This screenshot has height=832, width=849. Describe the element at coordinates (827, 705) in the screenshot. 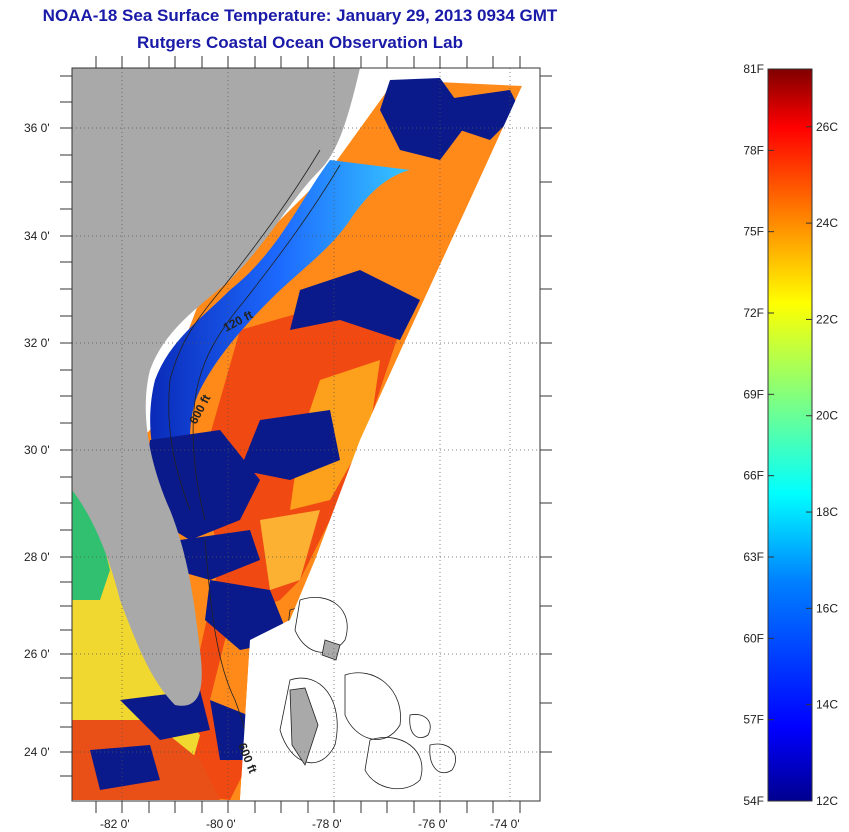

I see `colorbar-c-label: 14C` at that location.